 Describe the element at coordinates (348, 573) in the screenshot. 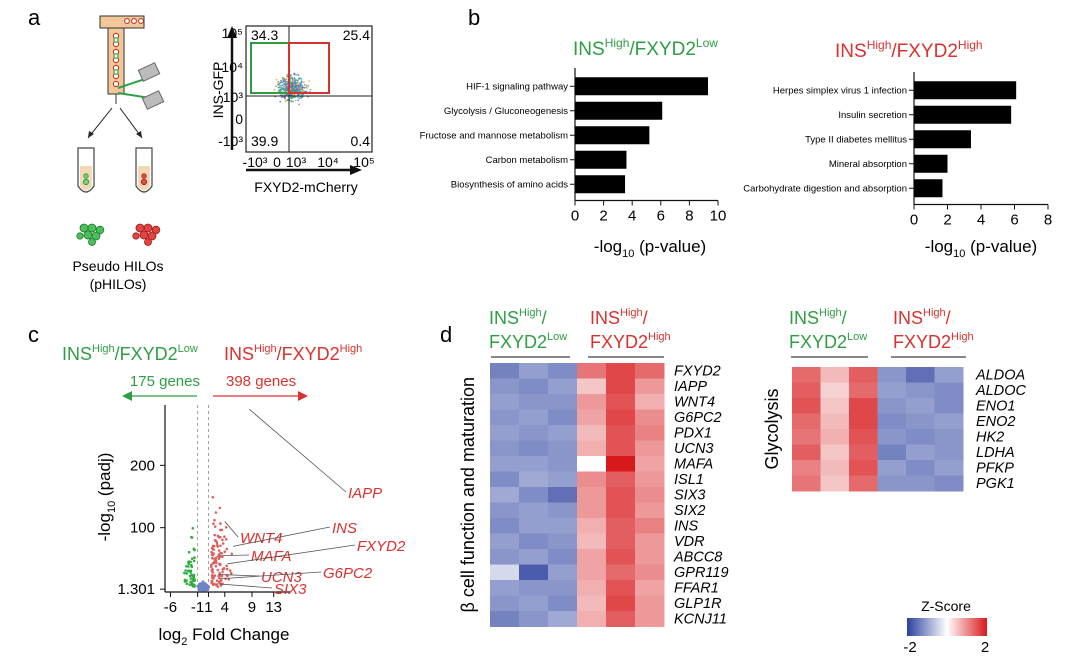

I see `gene-label-g6pc2: G6PC2` at that location.